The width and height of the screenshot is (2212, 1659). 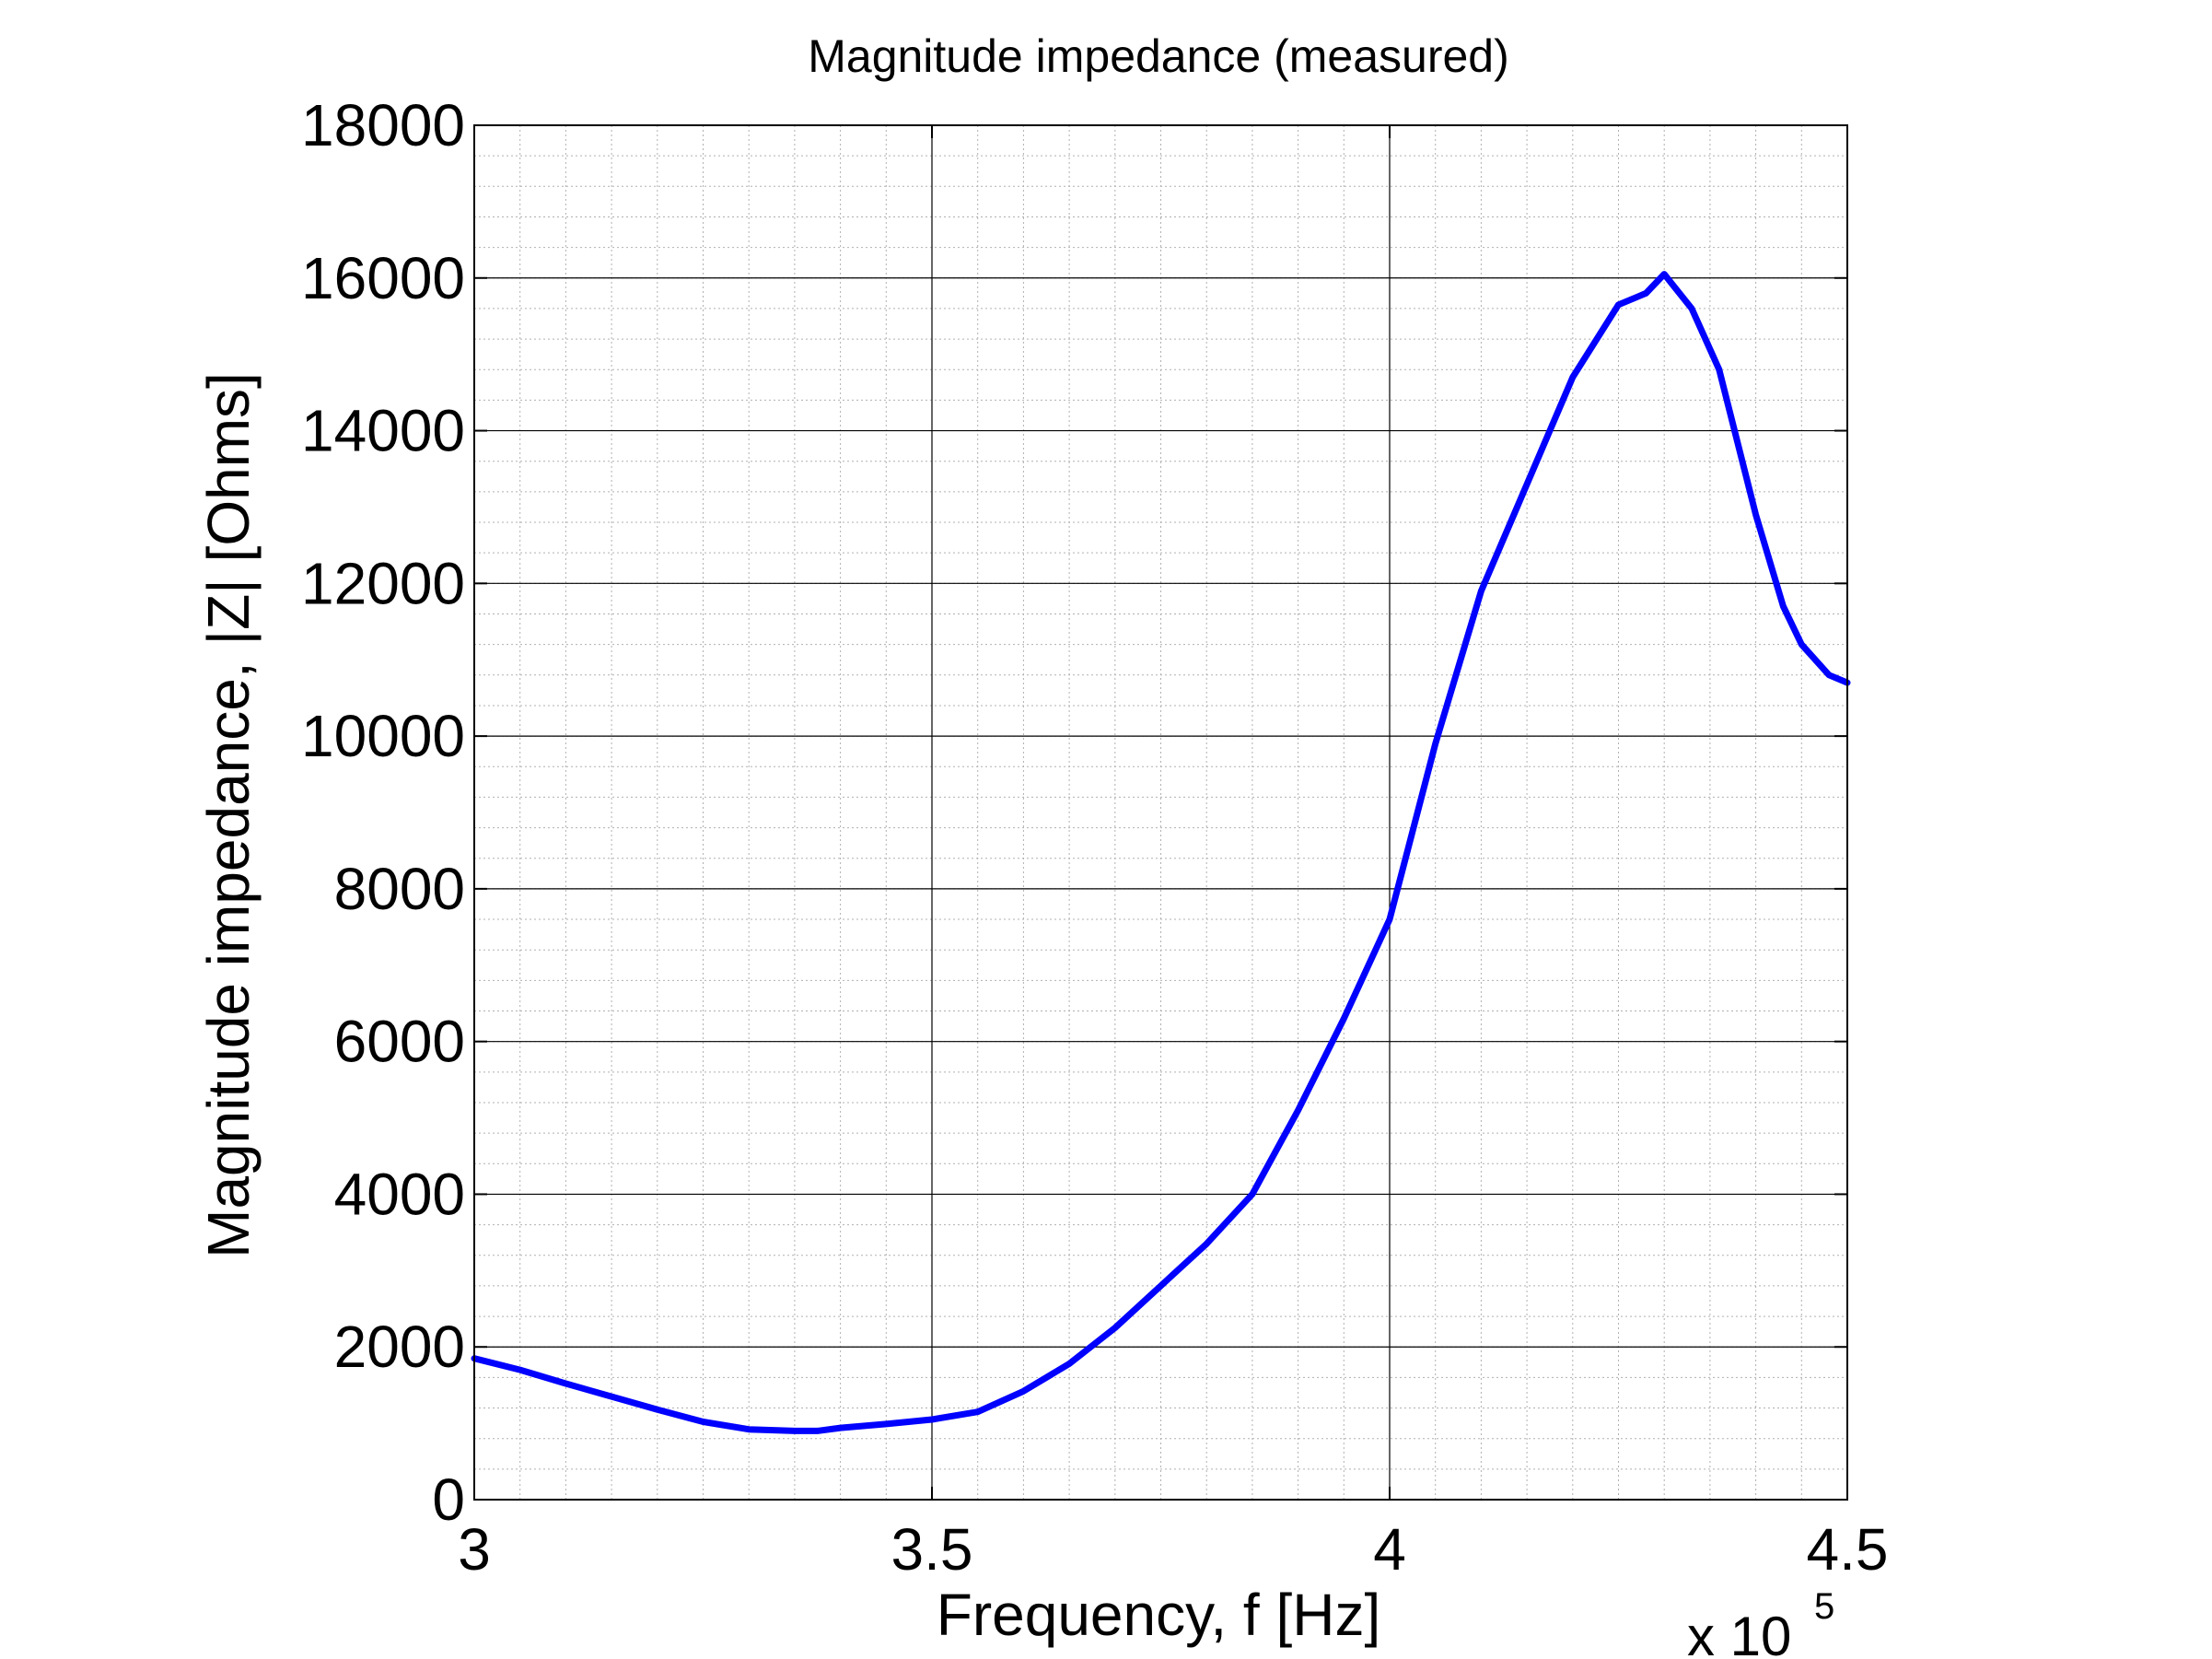 I want to click on x-axis-label: Frequency, f [Hz], so click(x=1159, y=1615).